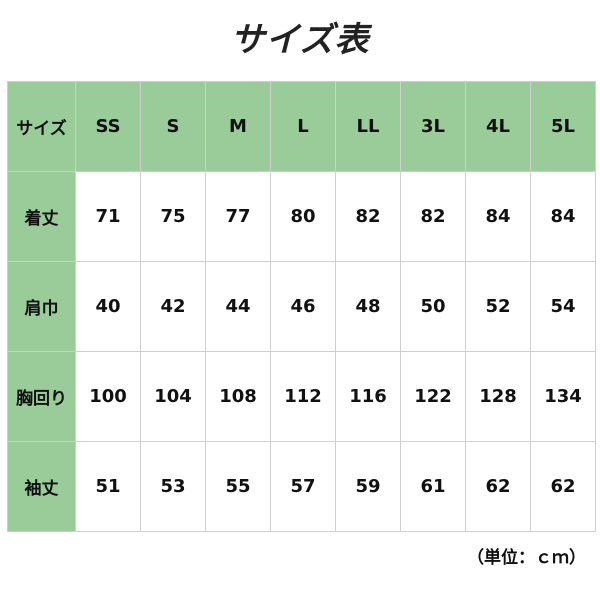 Image resolution: width=600 pixels, height=600 pixels. What do you see at coordinates (108, 396) in the screenshot?
I see `table-cell: 100` at bounding box center [108, 396].